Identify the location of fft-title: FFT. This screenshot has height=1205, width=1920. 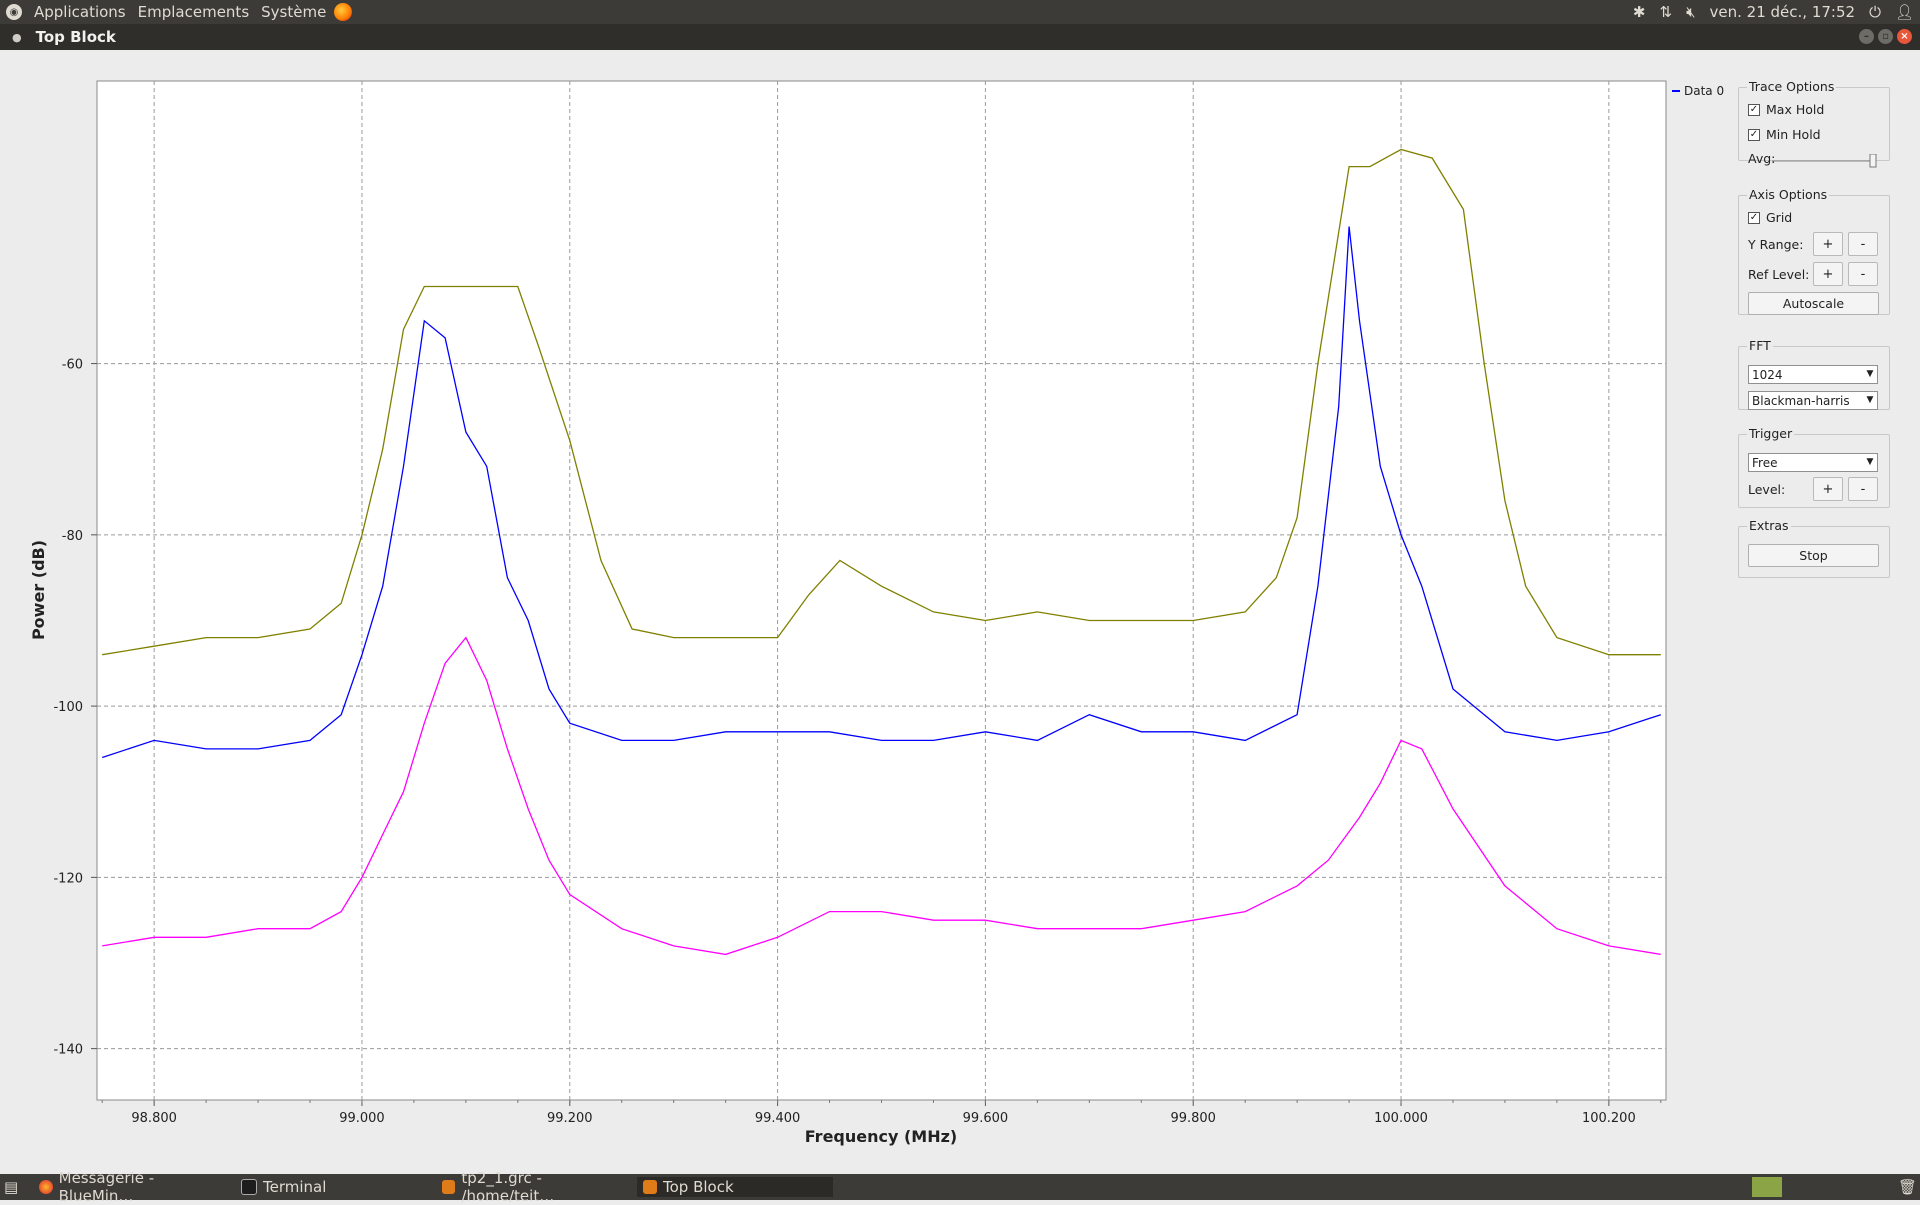
(1760, 345).